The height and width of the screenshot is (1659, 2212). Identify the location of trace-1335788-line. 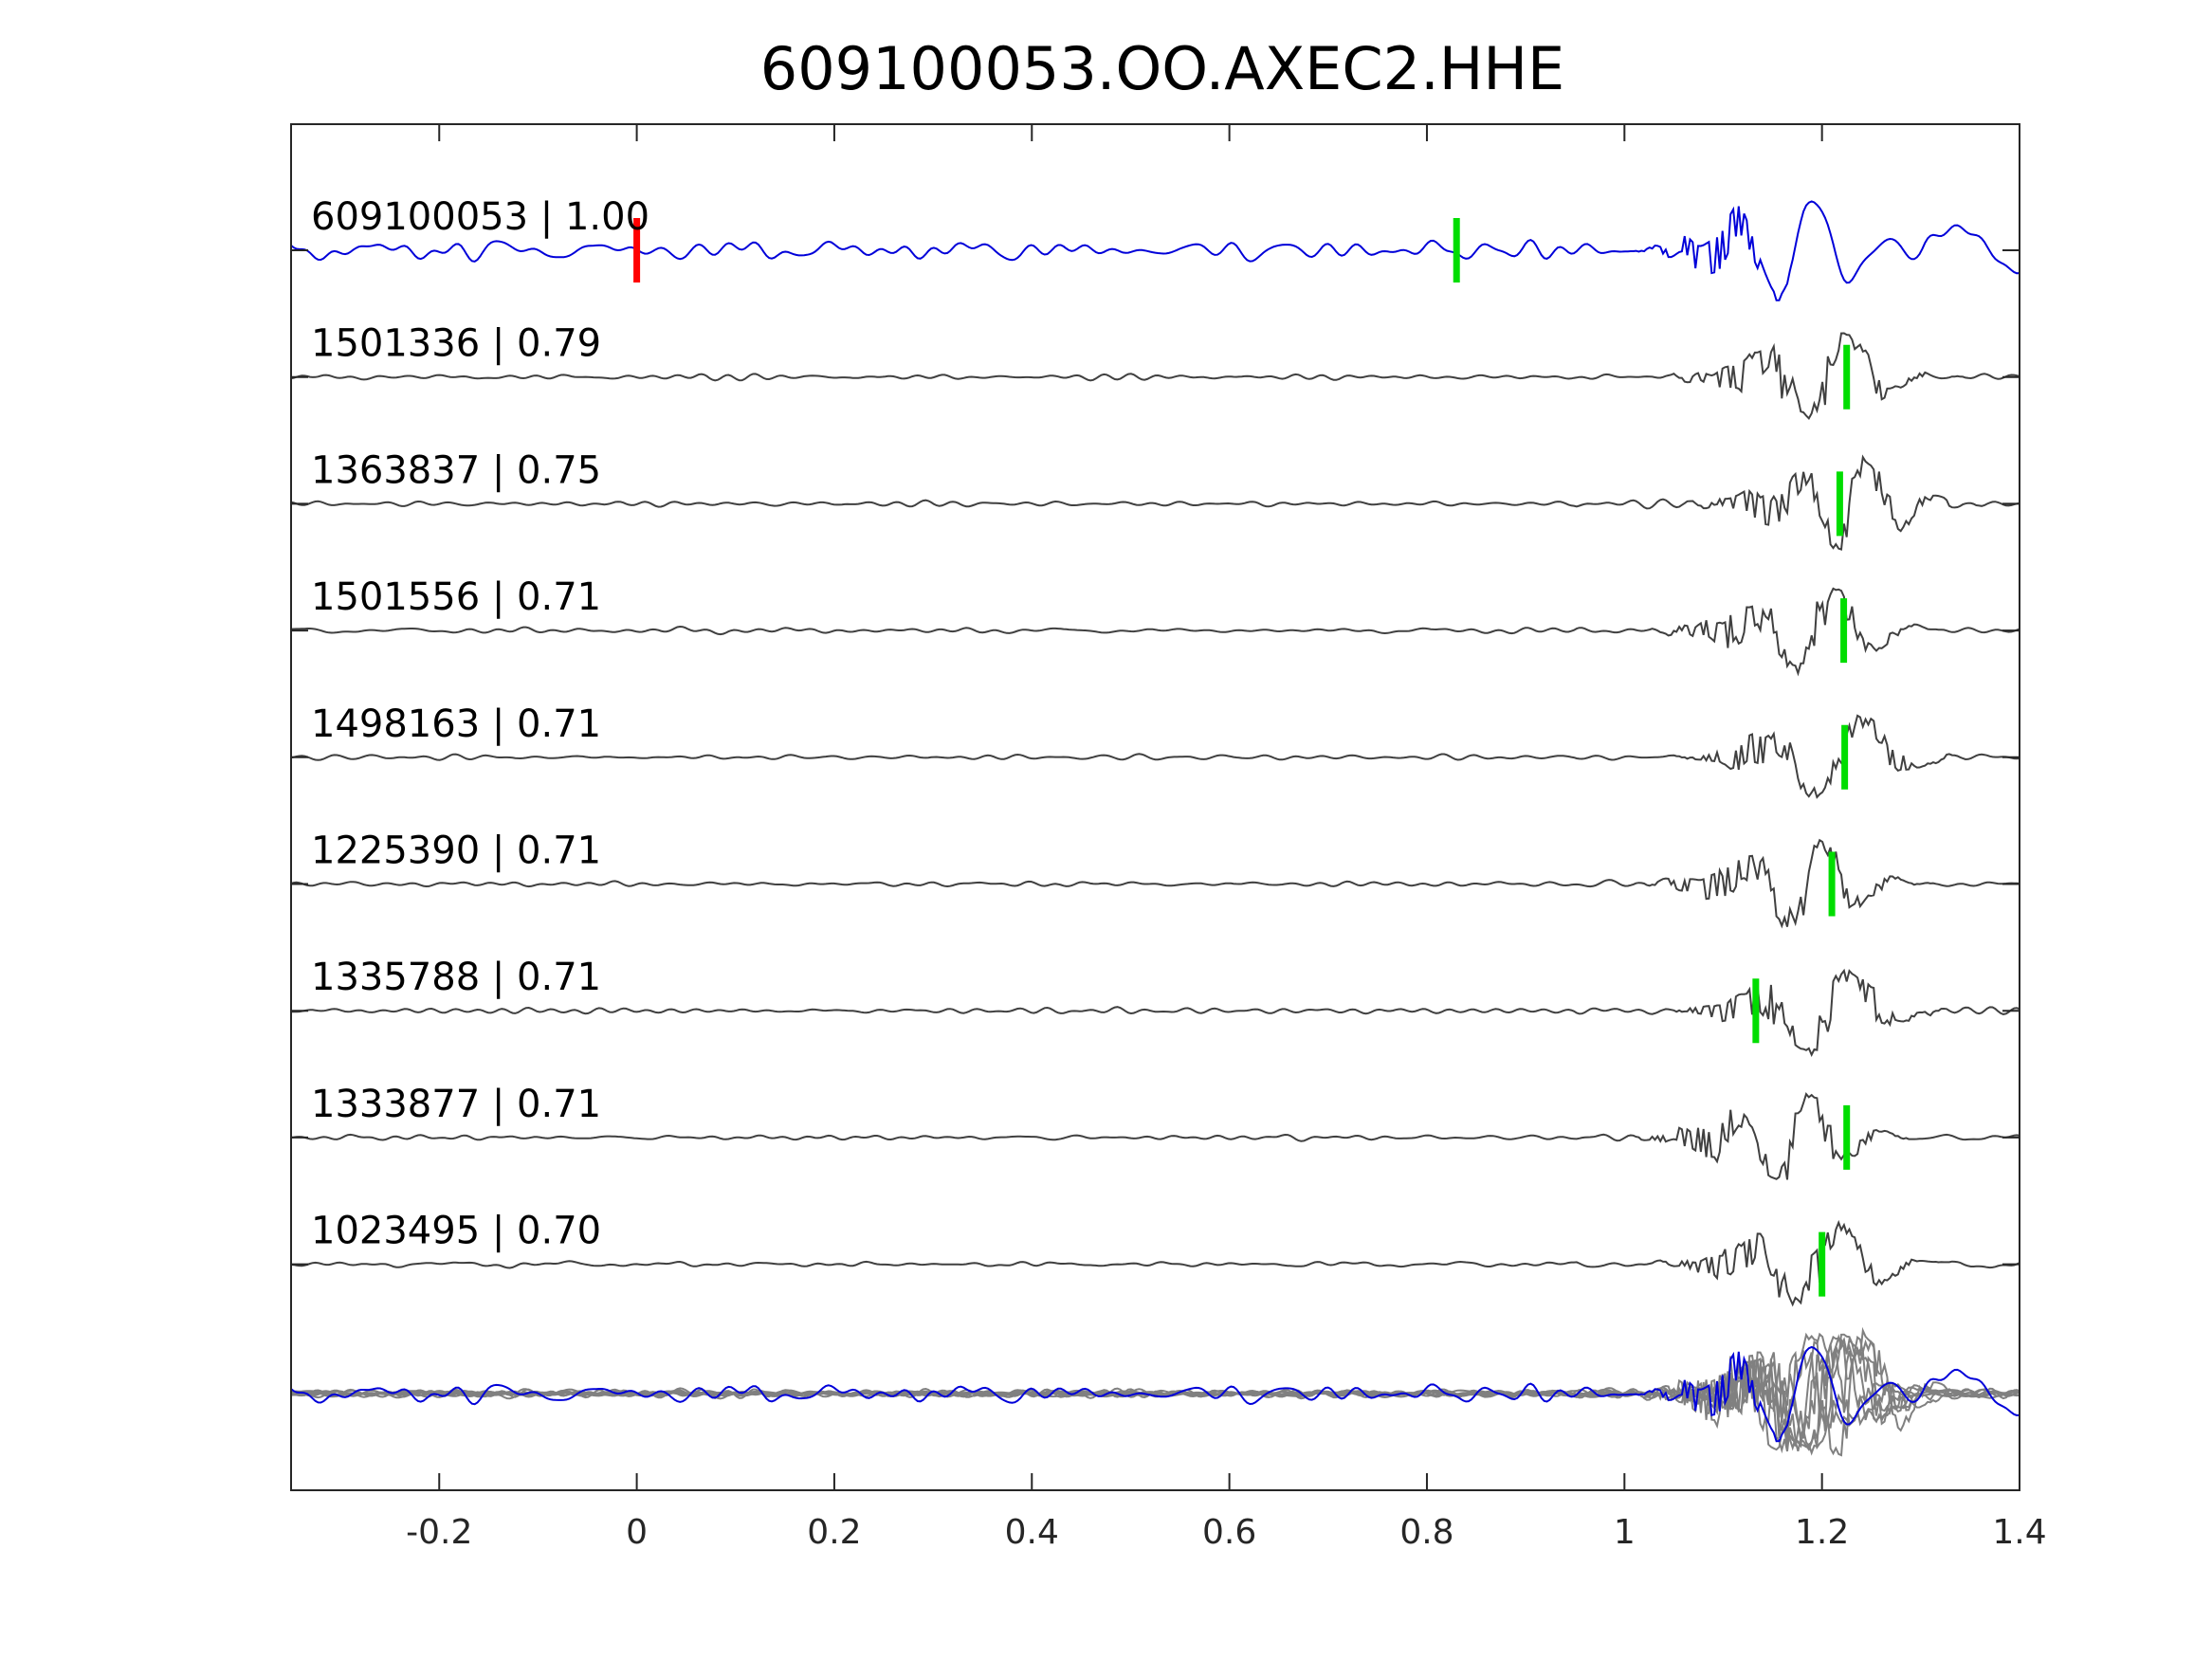
(1155, 1012).